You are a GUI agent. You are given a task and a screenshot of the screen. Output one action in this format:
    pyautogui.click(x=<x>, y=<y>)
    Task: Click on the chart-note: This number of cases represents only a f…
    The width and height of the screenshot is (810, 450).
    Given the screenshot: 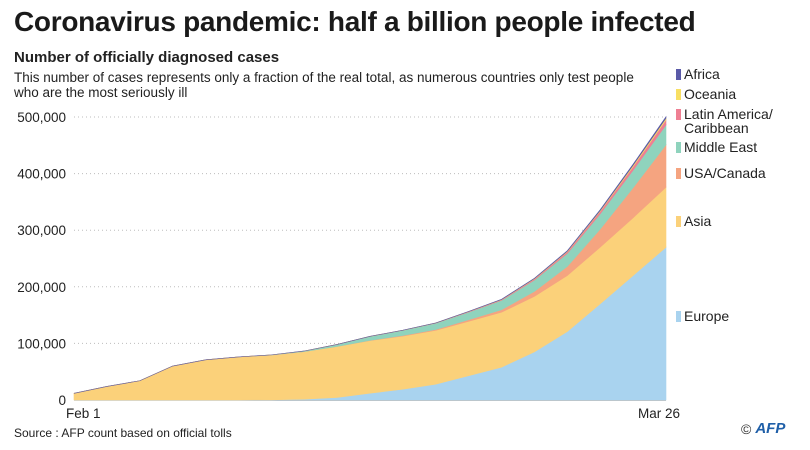 What is the action you would take?
    pyautogui.click(x=324, y=85)
    